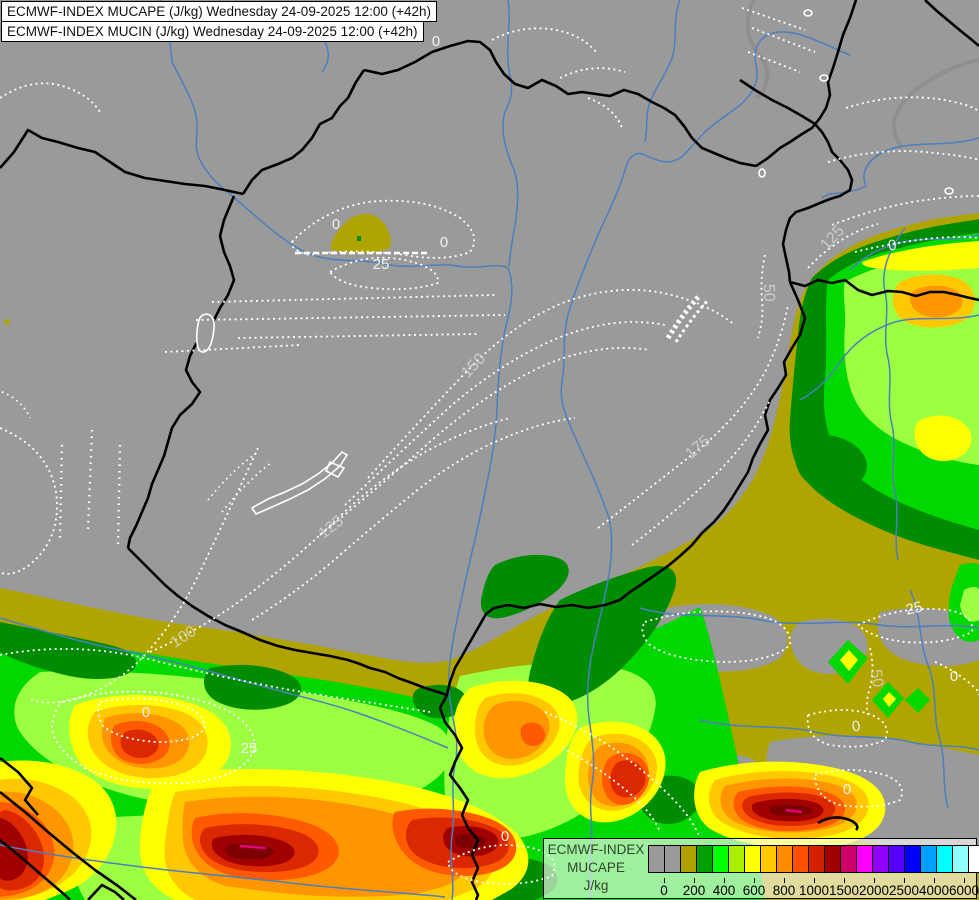  I want to click on se-green-diamonds, so click(879, 679).